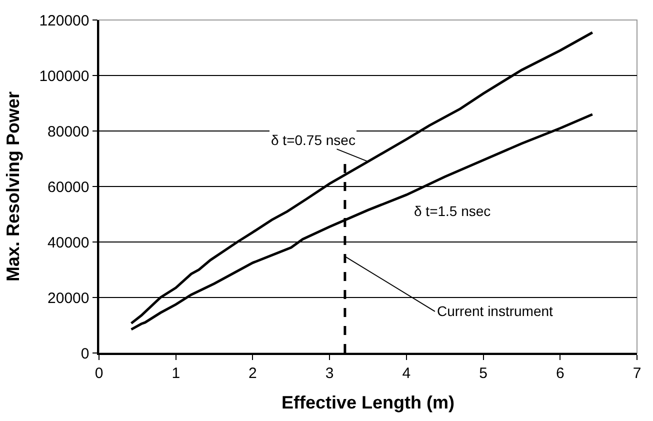 The width and height of the screenshot is (653, 421). What do you see at coordinates (406, 373) in the screenshot?
I see `x-tick-label: 4` at bounding box center [406, 373].